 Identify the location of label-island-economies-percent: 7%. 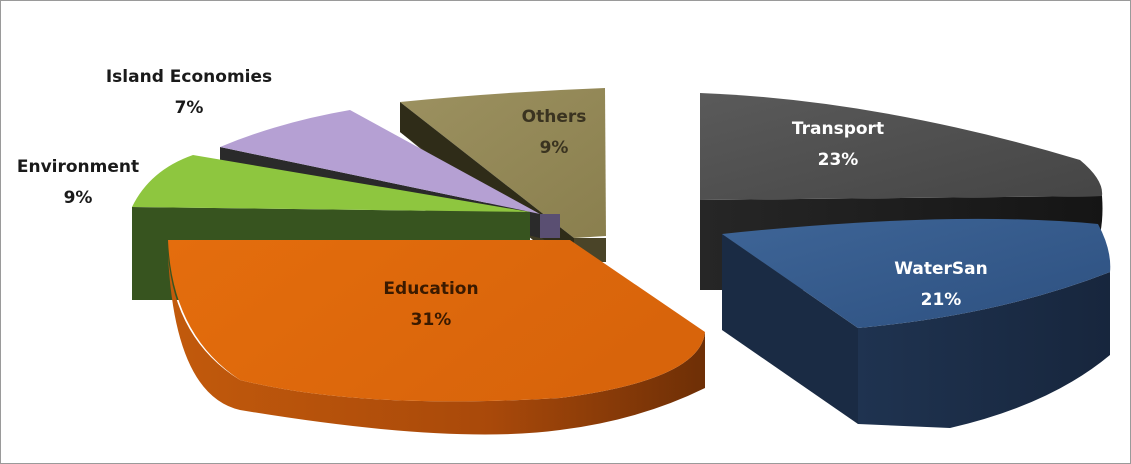
(189, 108).